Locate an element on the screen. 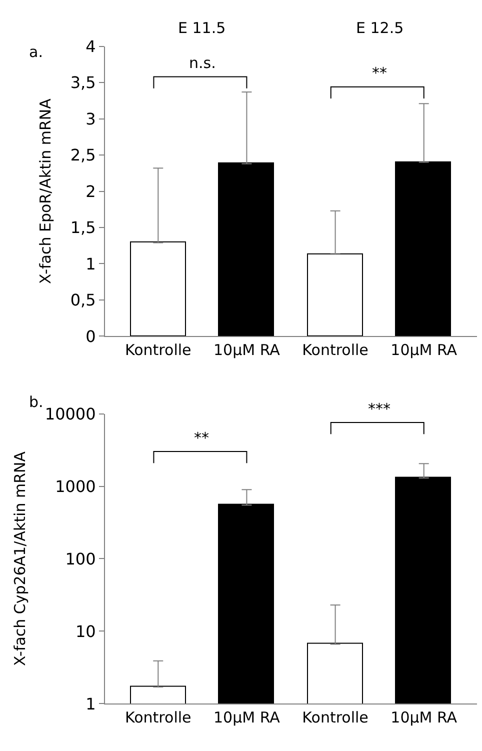  y-tick-label: 1000 is located at coordinates (75, 486).